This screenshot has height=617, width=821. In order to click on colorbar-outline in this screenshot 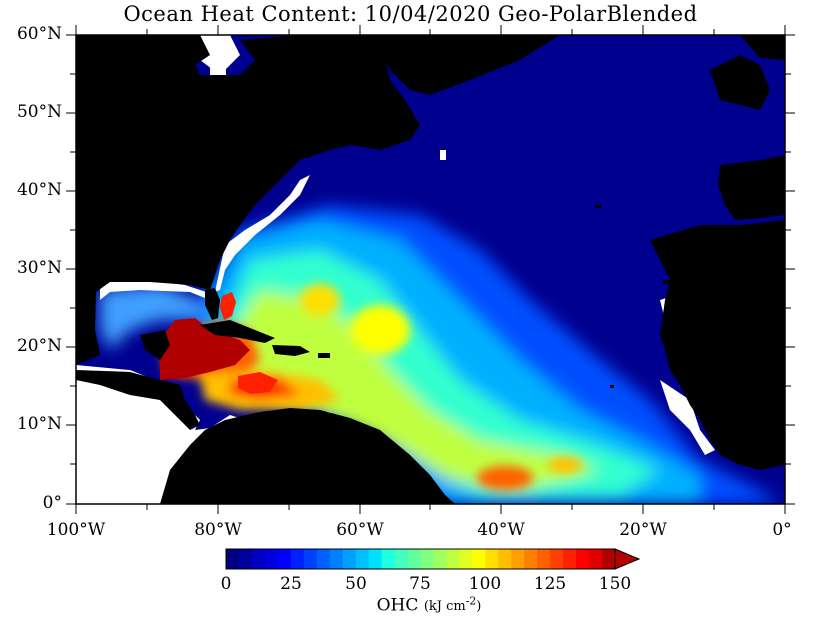, I will do `click(420, 559)`.